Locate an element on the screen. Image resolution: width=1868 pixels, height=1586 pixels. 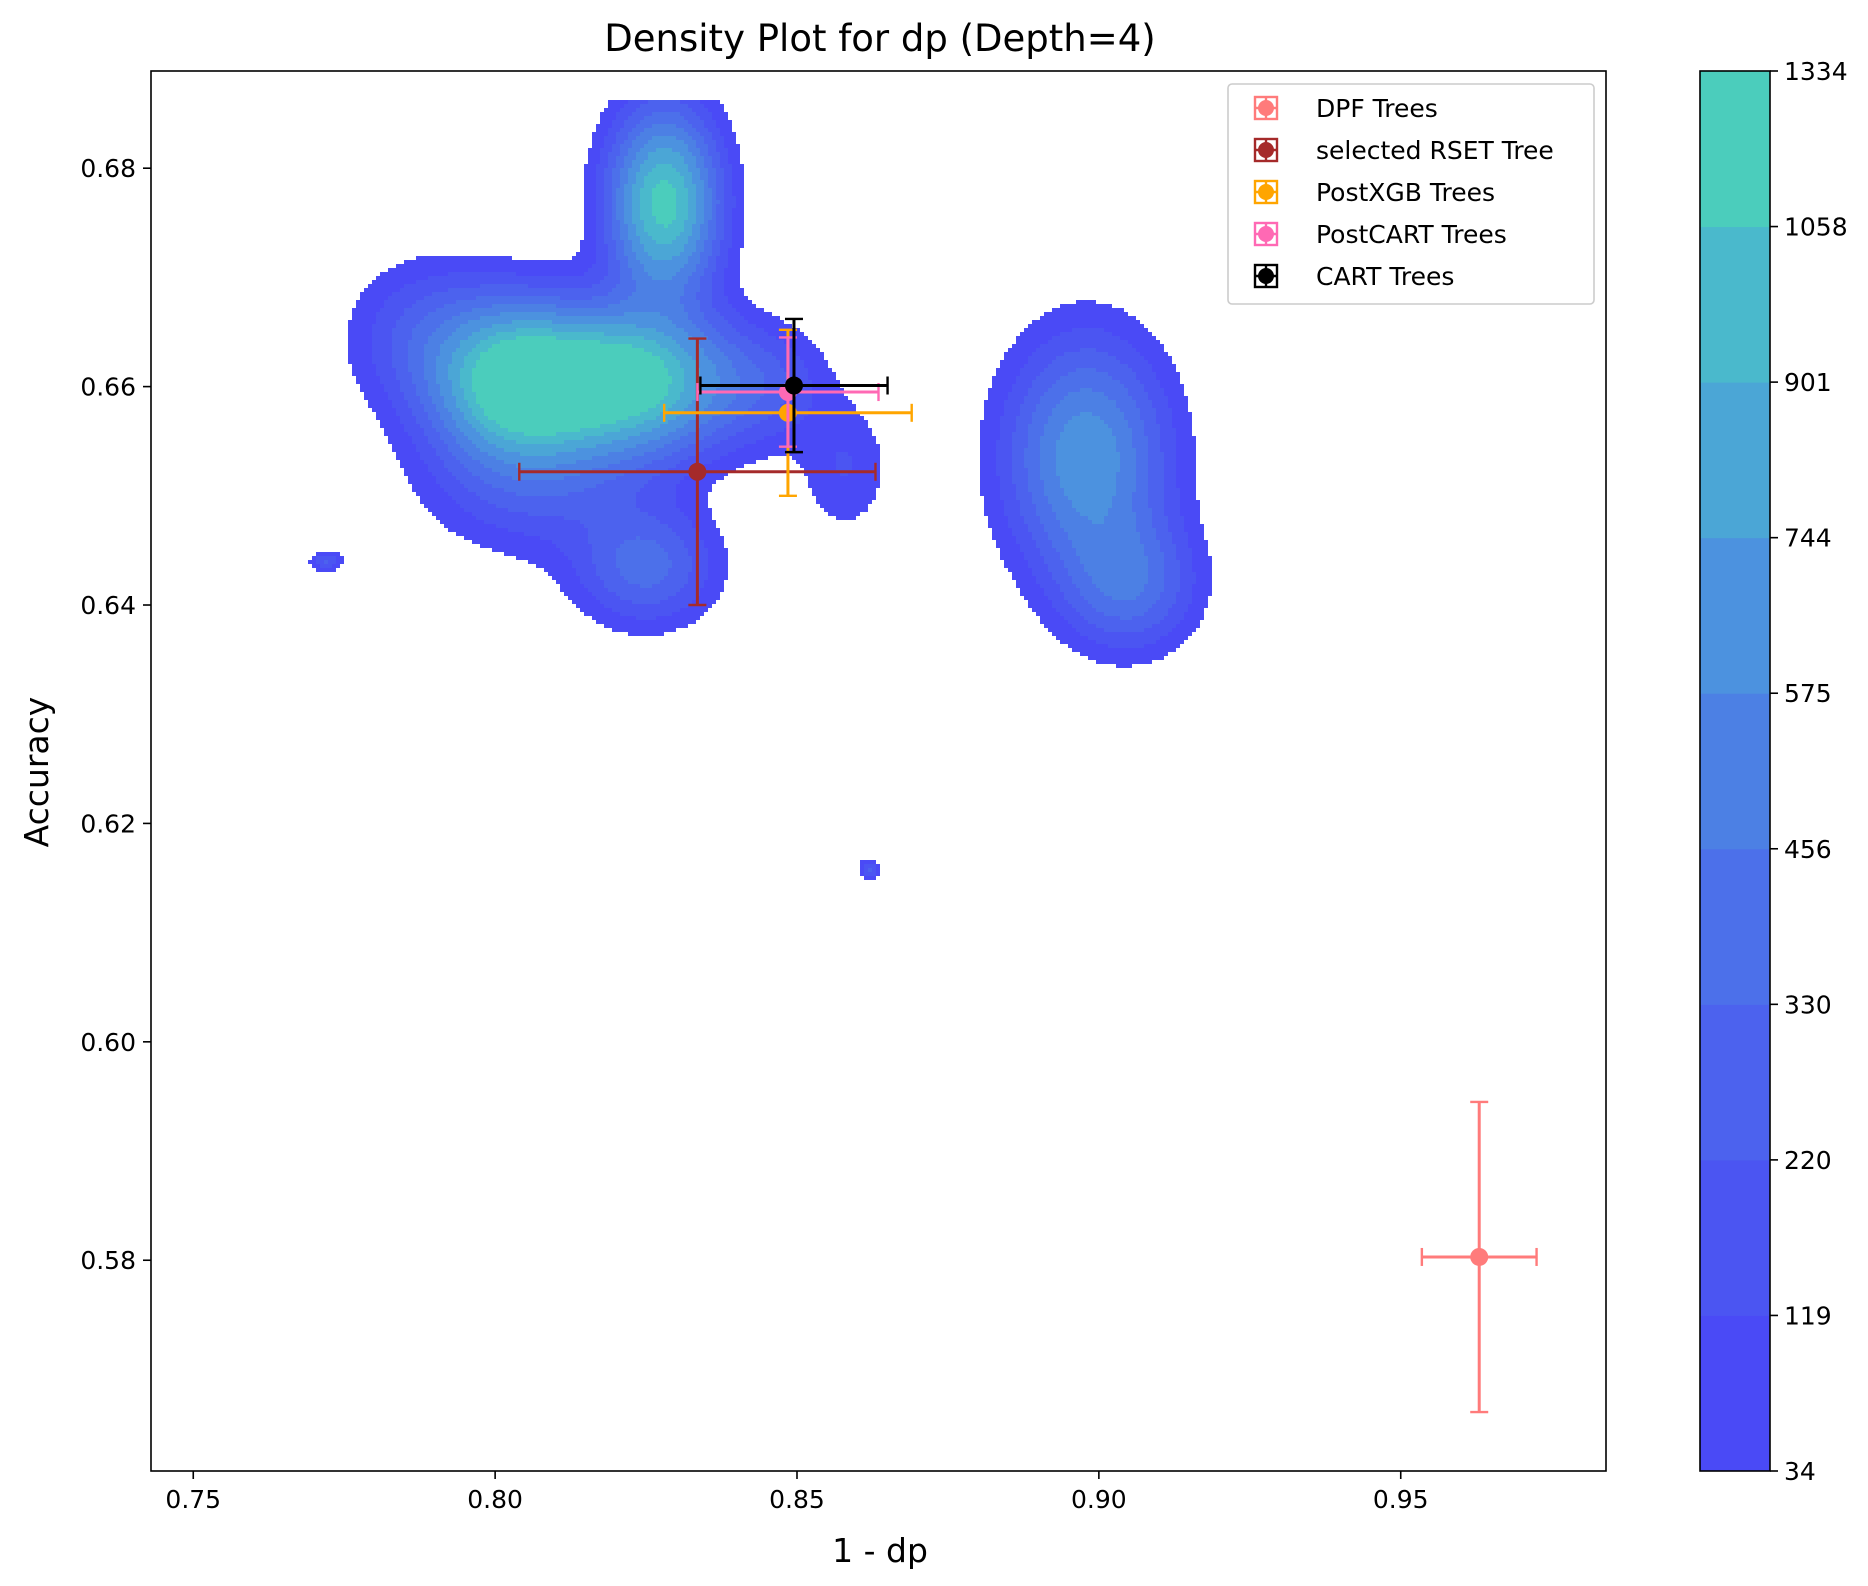
colorbar-frame is located at coordinates (1735, 771).